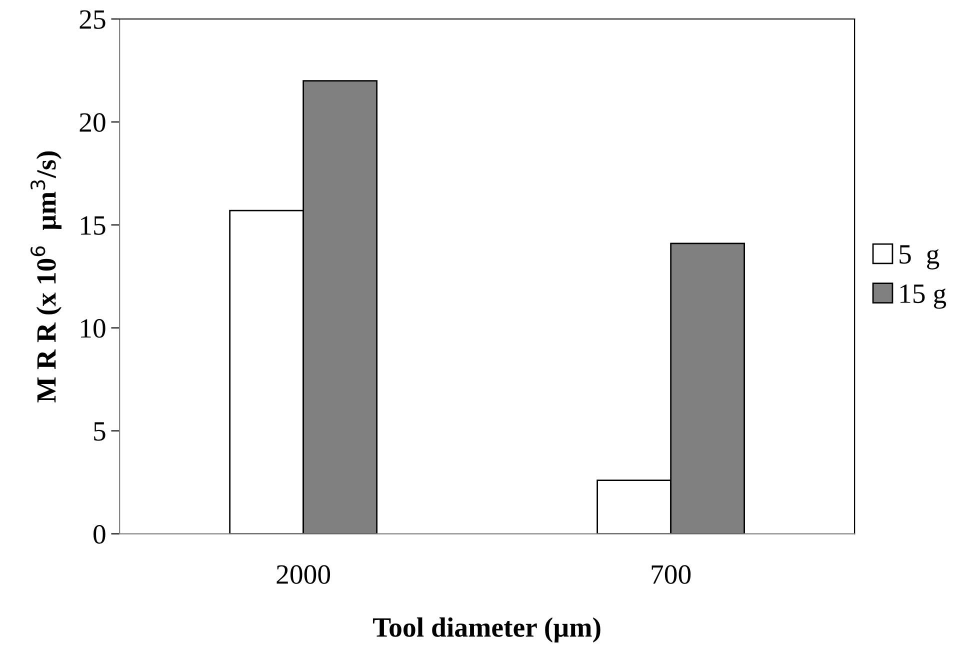  What do you see at coordinates (93, 328) in the screenshot?
I see `y-tick-label: 10` at bounding box center [93, 328].